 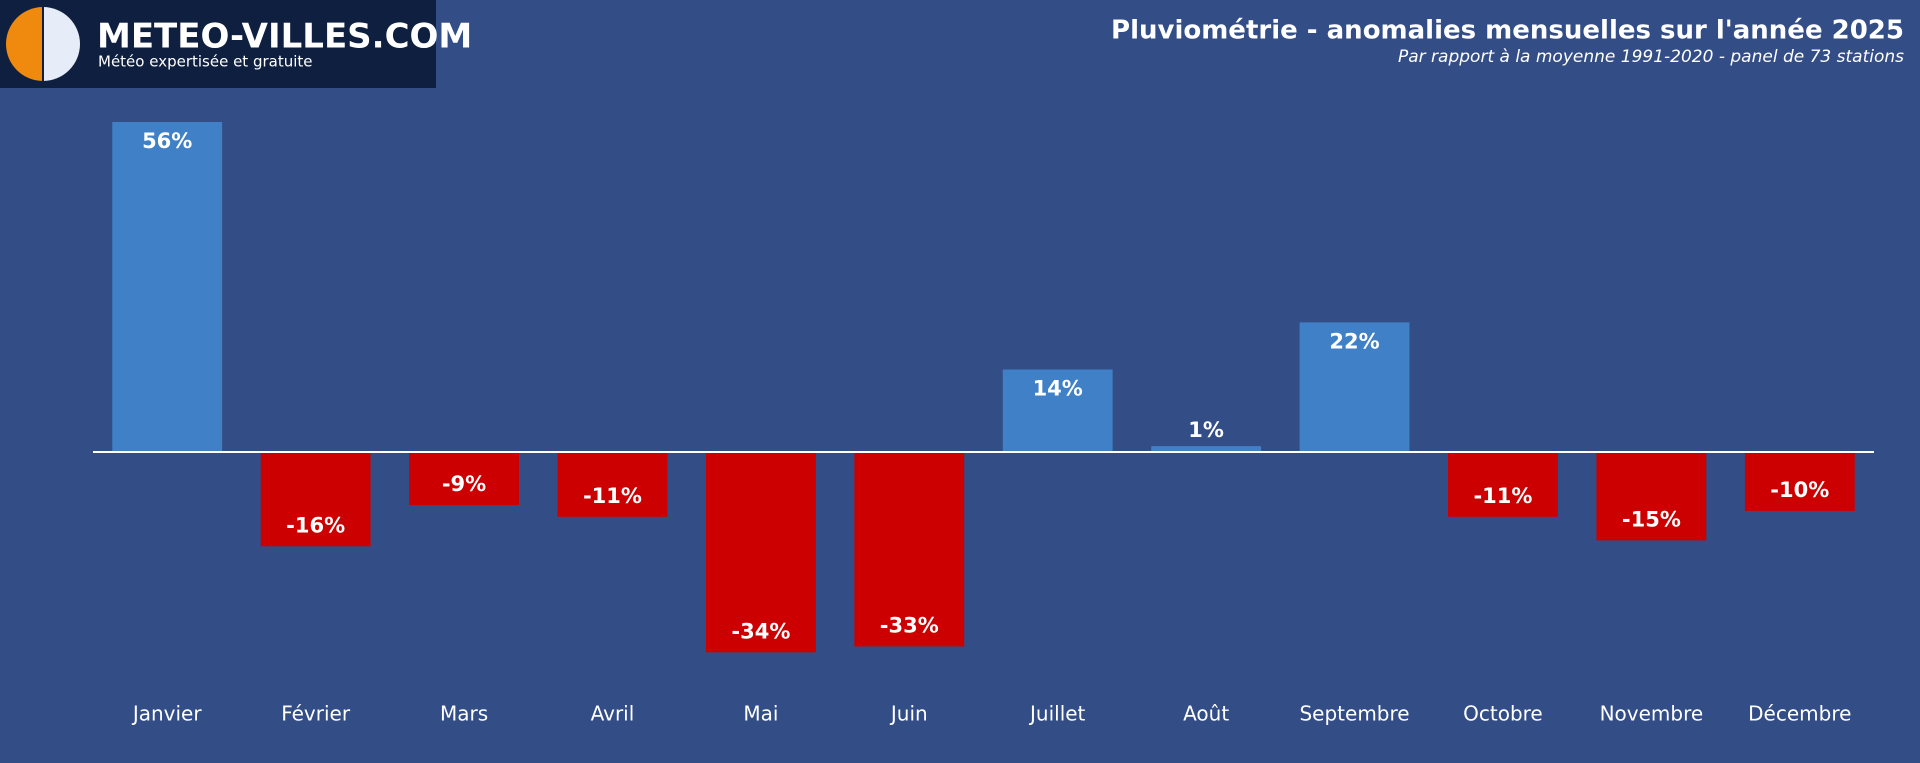 What do you see at coordinates (464, 714) in the screenshot?
I see `x-tick-label: Mars` at bounding box center [464, 714].